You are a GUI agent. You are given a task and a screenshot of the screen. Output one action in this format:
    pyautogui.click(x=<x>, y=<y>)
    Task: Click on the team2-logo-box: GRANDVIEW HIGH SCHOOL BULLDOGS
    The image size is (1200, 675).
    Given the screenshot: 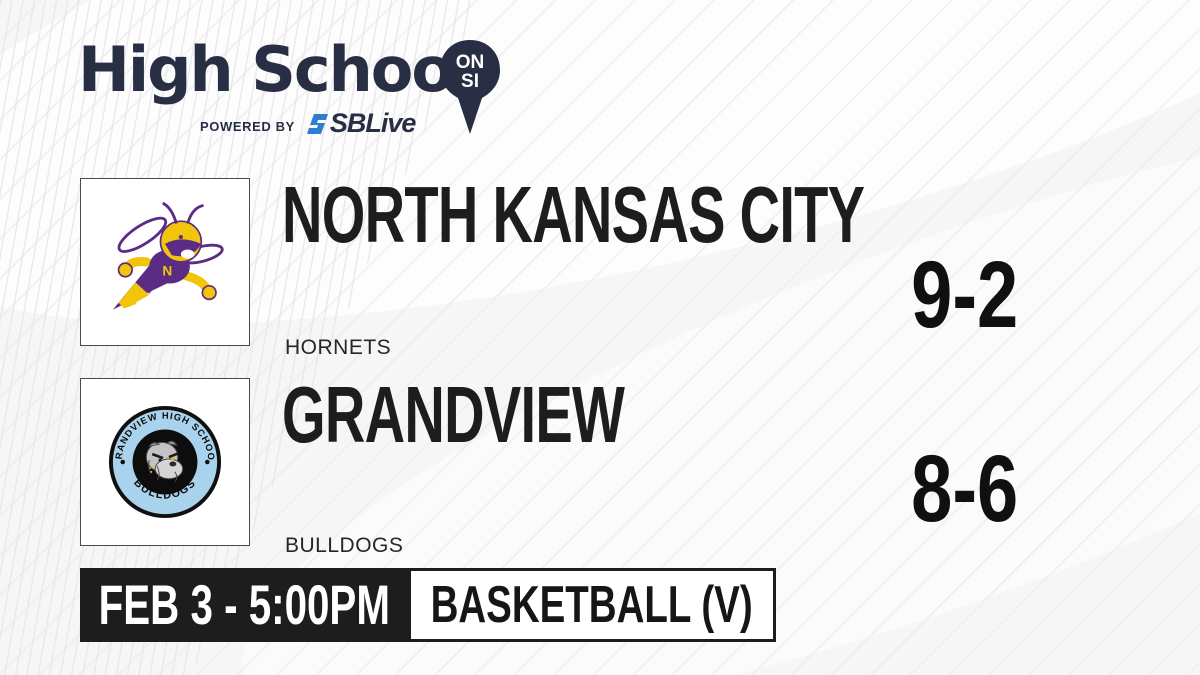 What is the action you would take?
    pyautogui.click(x=165, y=462)
    